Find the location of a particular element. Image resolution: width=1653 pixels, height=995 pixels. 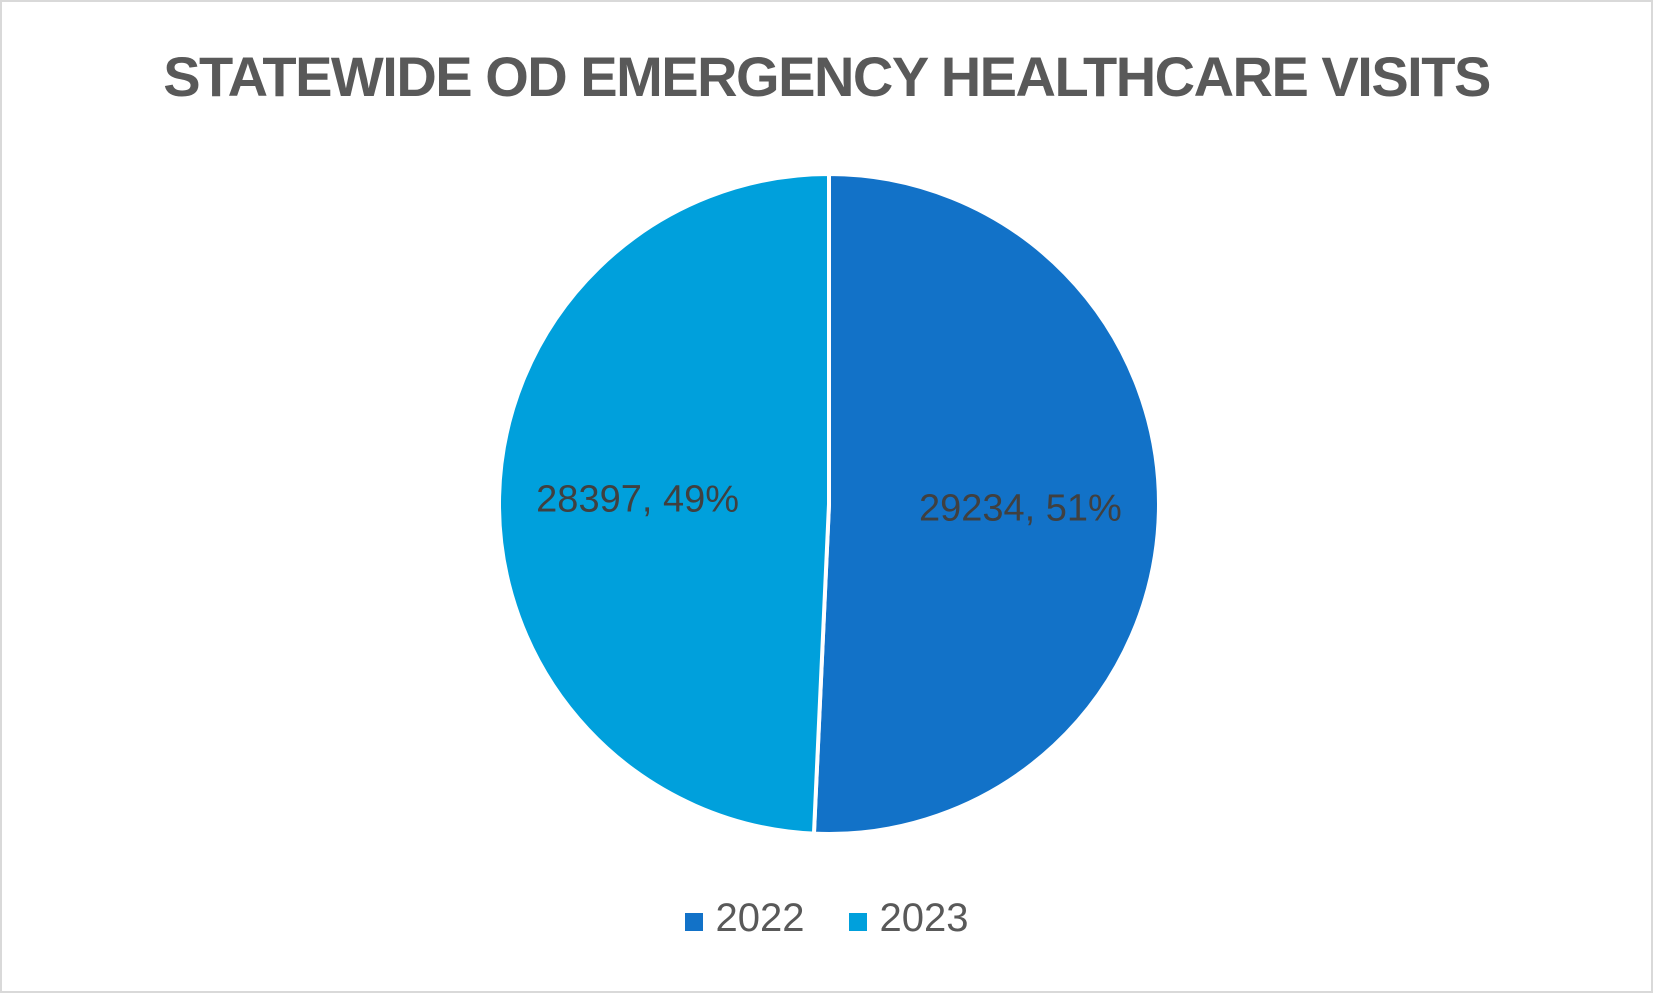

legend-swatch-2023 is located at coordinates (857, 921).